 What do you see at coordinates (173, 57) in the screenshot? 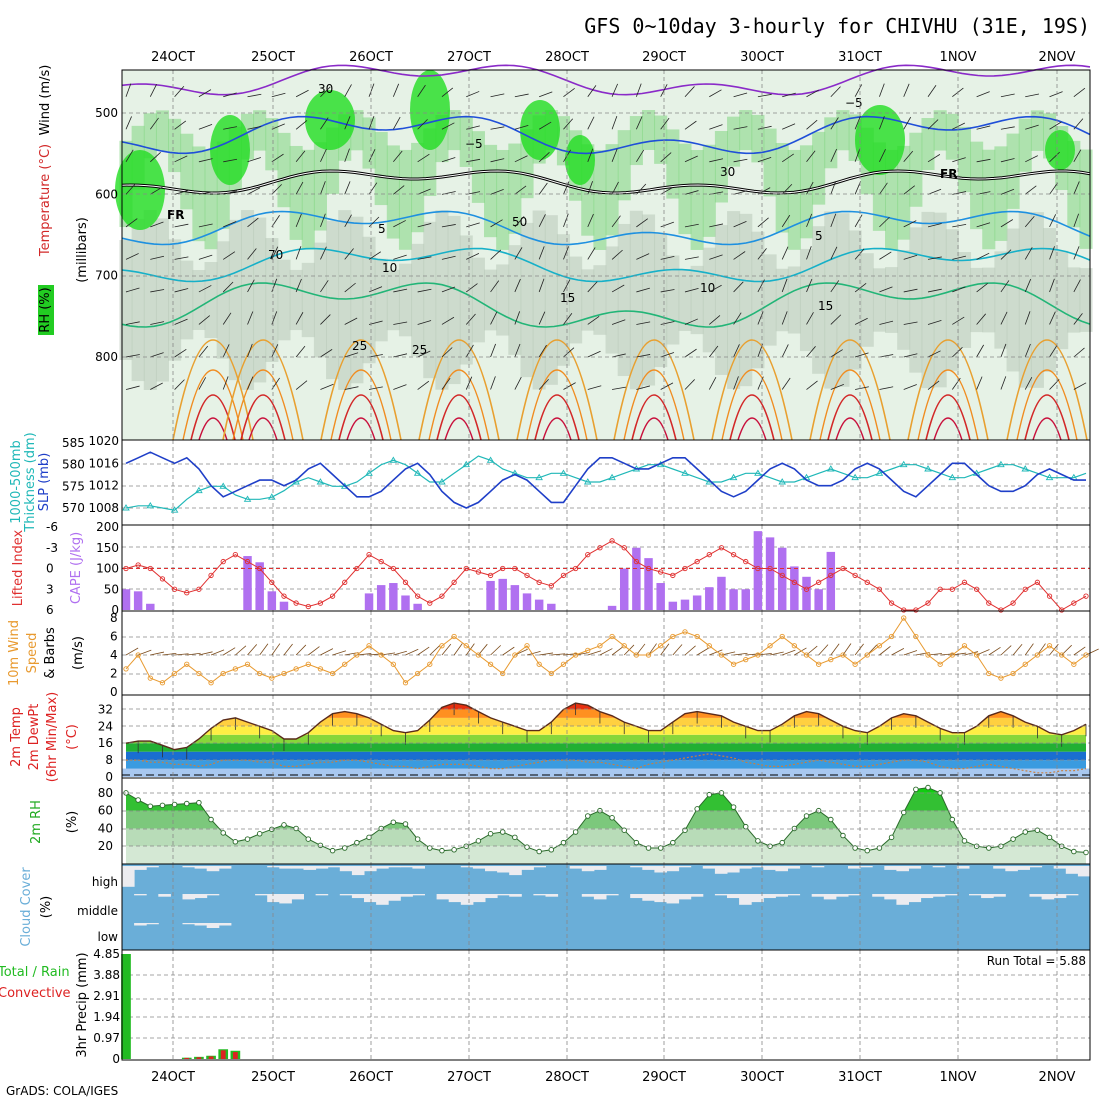
I see `date-label-top-24OCT: 24OCT` at bounding box center [173, 57].